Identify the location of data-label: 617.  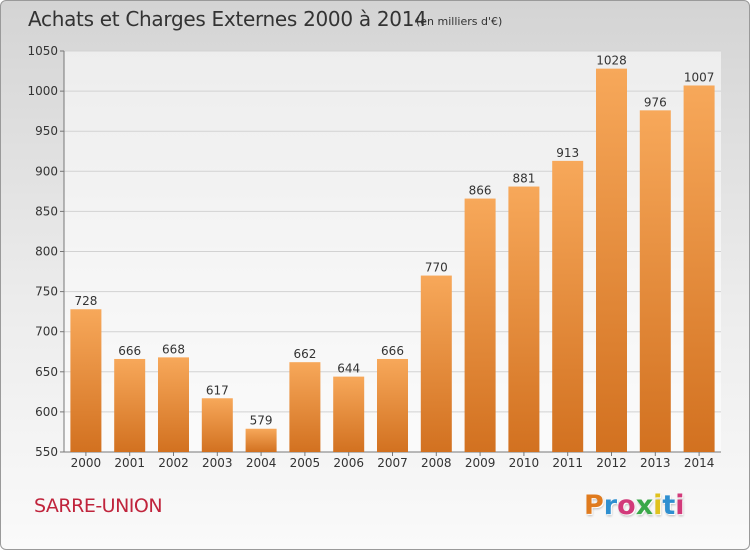
(217, 390).